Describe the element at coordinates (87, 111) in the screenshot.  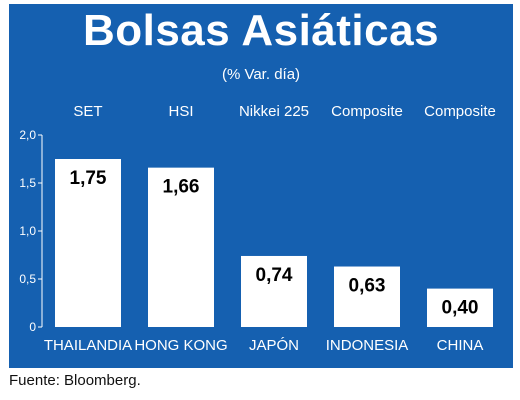
I see `index-label: SET` at that location.